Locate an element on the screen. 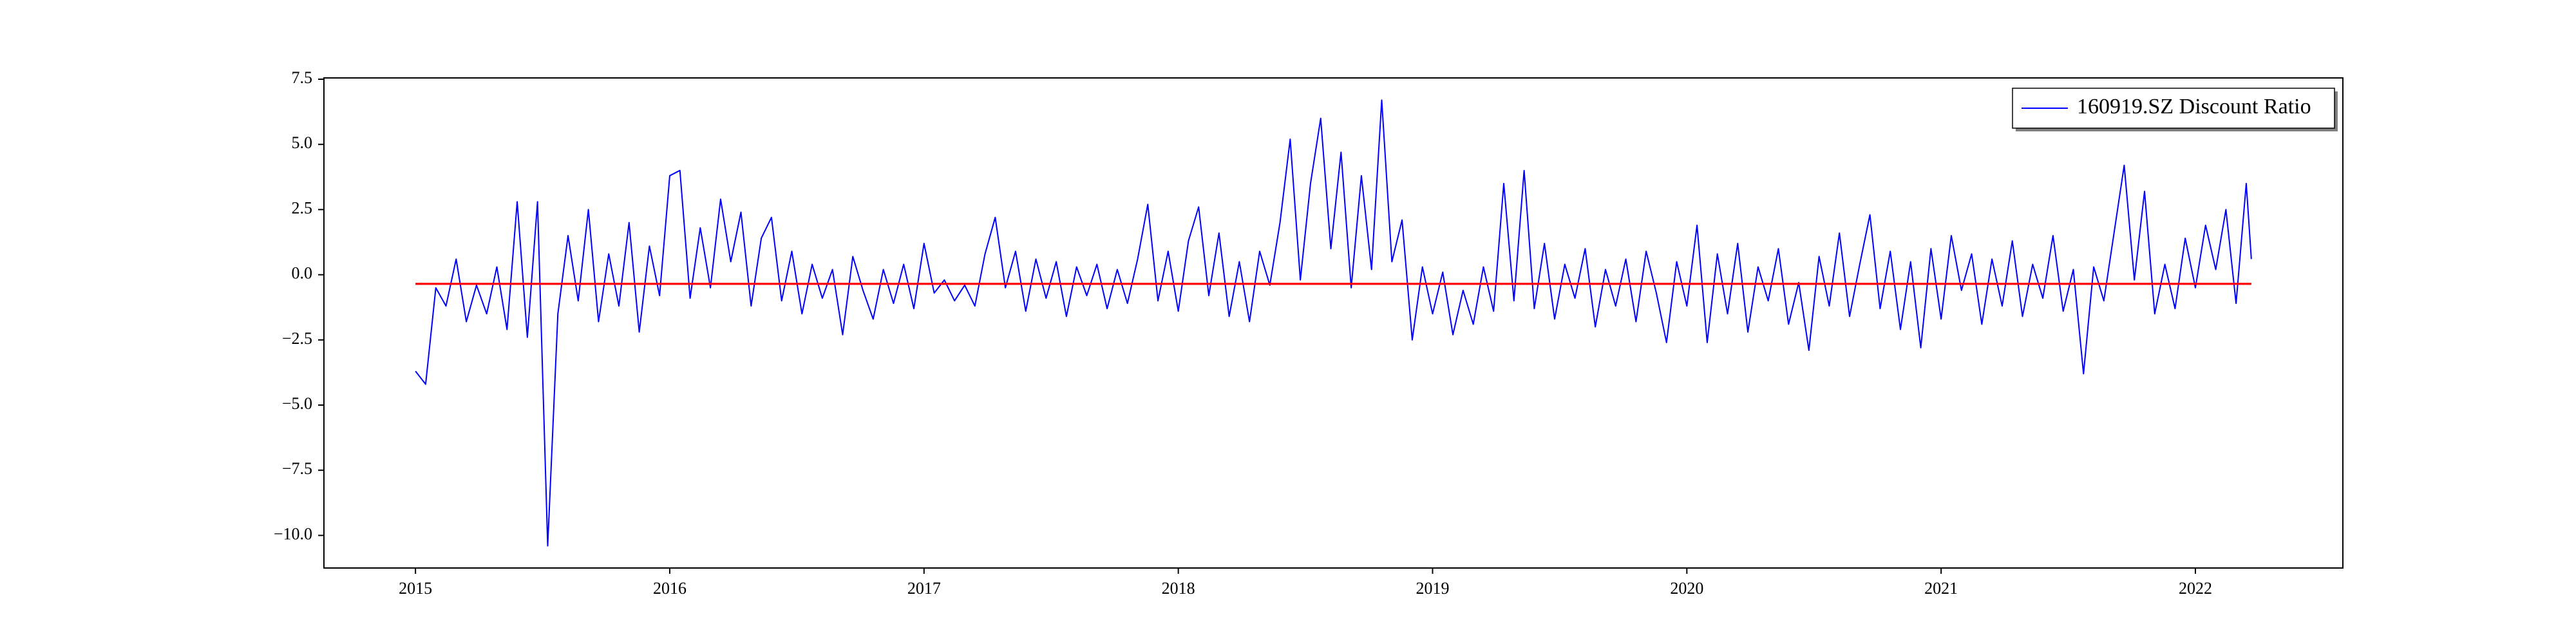  y-tick-label: 7.5 is located at coordinates (302, 77).